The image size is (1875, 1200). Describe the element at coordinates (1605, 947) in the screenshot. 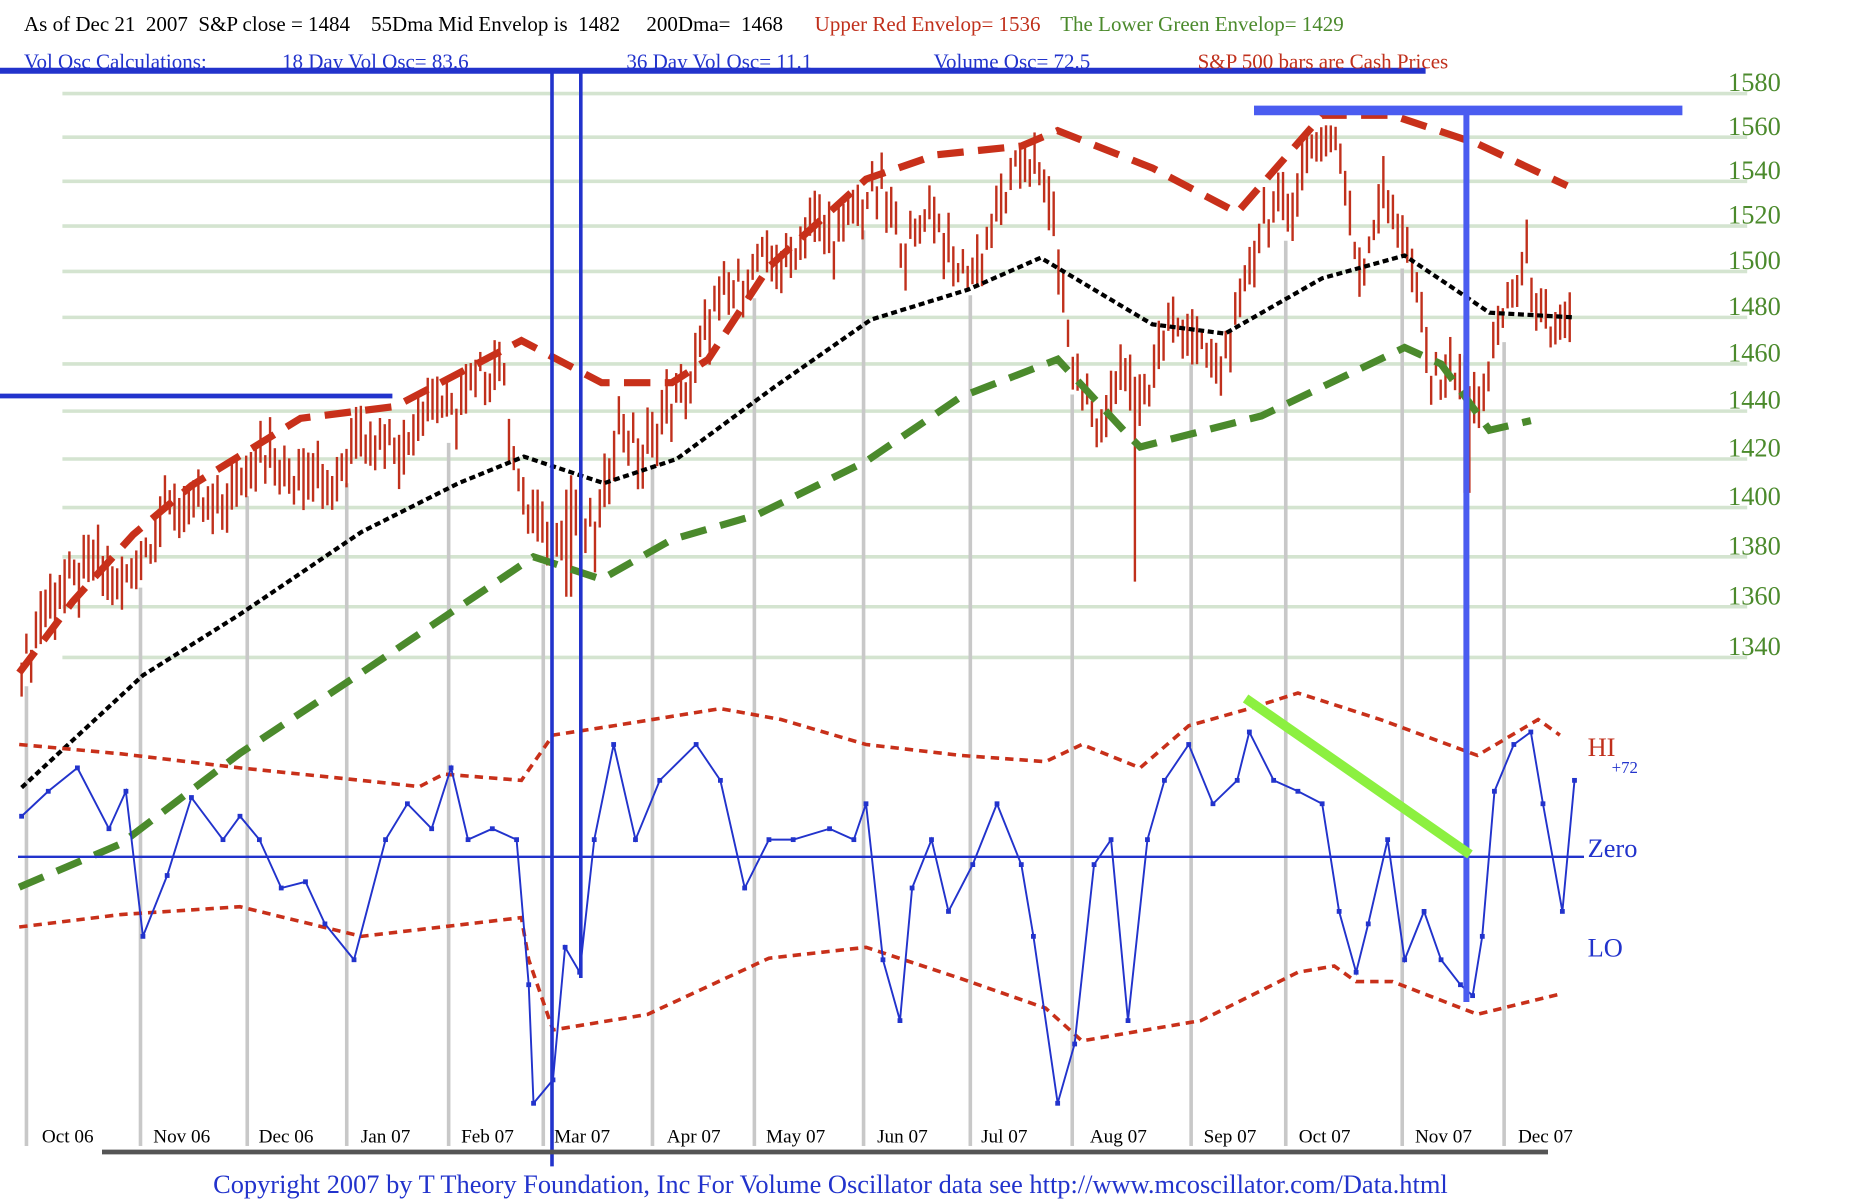

I see `osc-lo-label: LO` at that location.